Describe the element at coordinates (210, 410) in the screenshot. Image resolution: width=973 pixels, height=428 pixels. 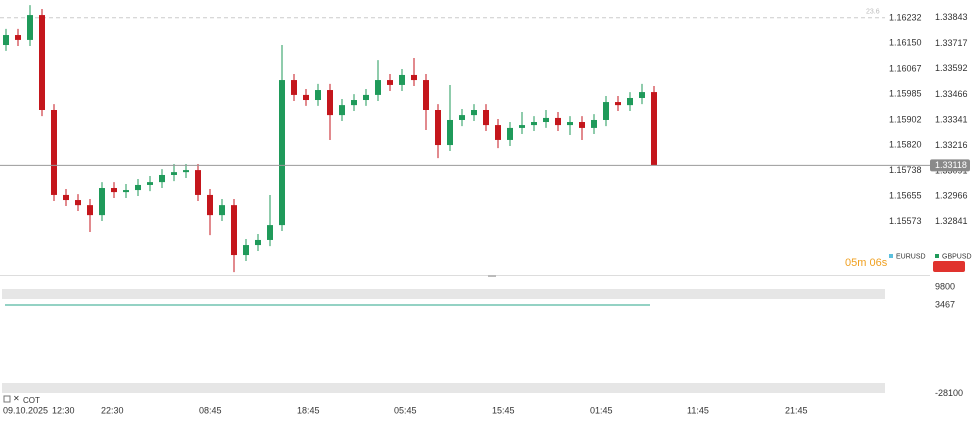
I see `x-tick-label: 08:45` at that location.